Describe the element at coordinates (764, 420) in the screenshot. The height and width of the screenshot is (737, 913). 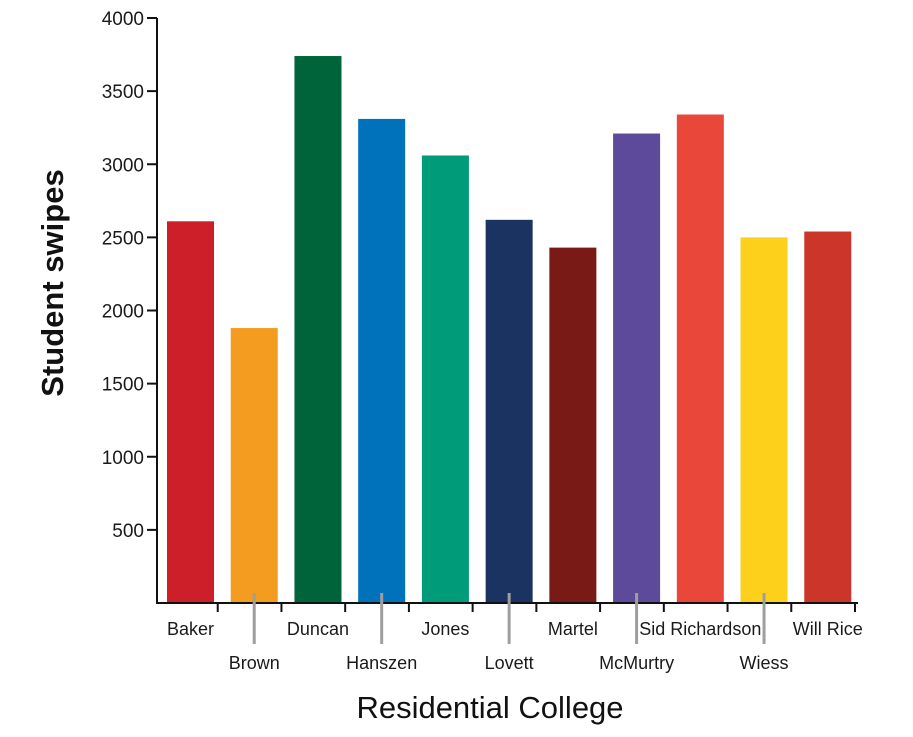
I see `bar-wiess` at that location.